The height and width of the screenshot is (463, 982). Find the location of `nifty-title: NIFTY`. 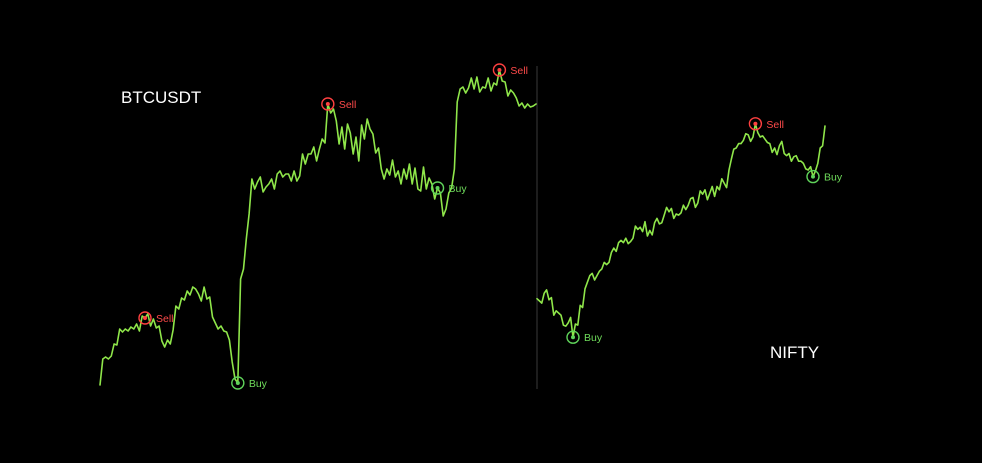

nifty-title: NIFTY is located at coordinates (794, 352).